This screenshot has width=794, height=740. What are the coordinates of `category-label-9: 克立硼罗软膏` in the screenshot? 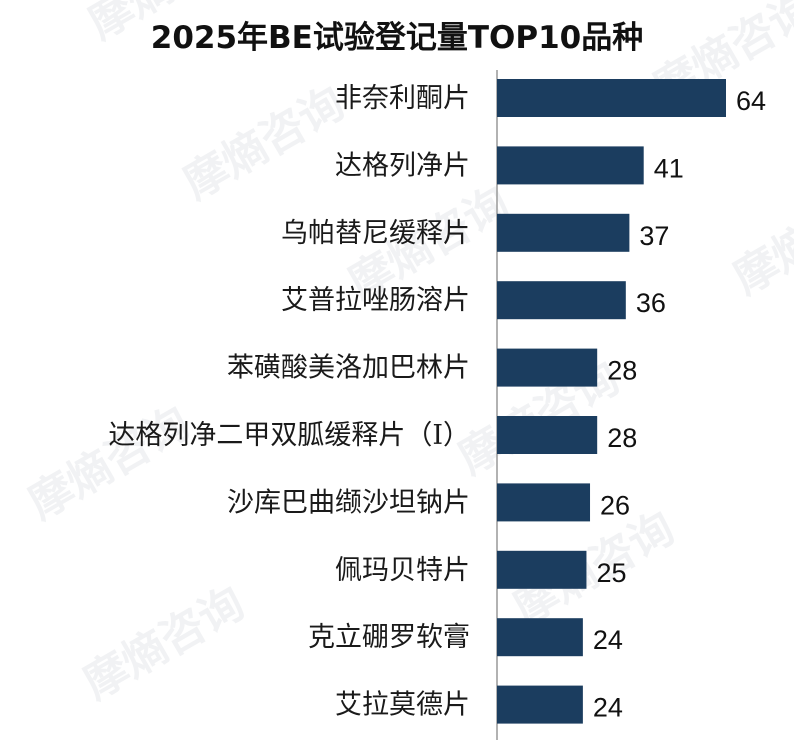 It's located at (389, 637).